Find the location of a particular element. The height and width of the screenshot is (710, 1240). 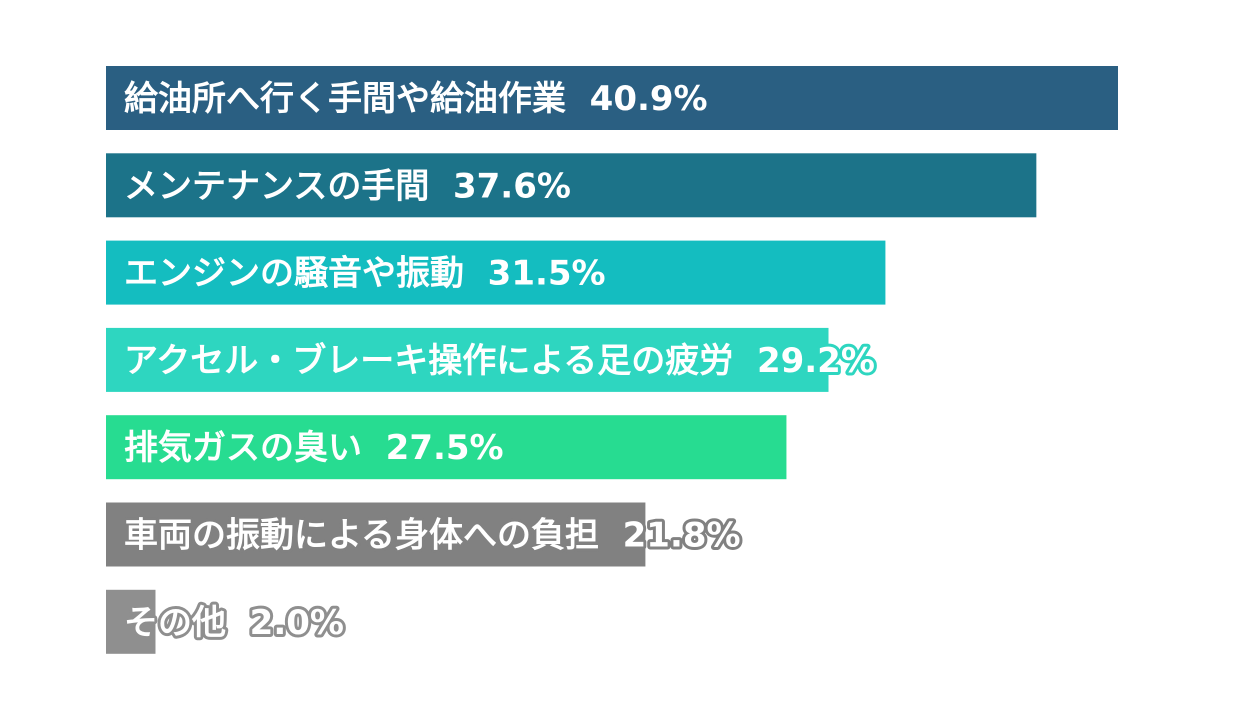

bar-label-7: その他 2.0% is located at coordinates (234, 623).